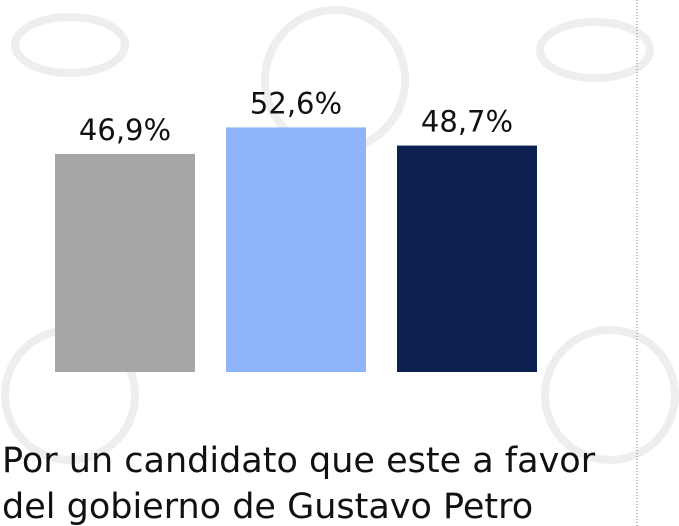 The height and width of the screenshot is (526, 679). I want to click on value-label: 48,7%, so click(467, 122).